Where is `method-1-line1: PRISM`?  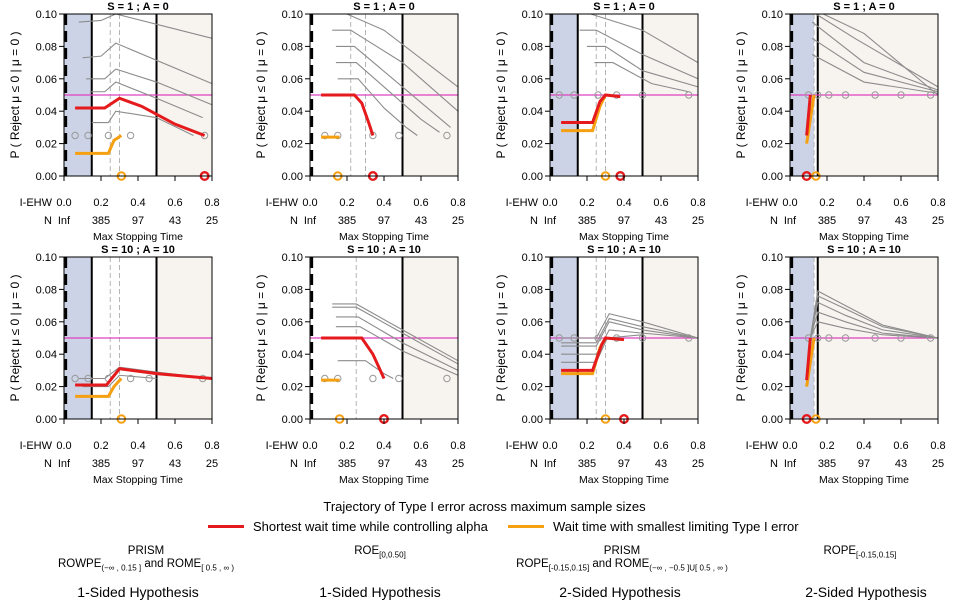
method-1-line1: PRISM is located at coordinates (146, 551).